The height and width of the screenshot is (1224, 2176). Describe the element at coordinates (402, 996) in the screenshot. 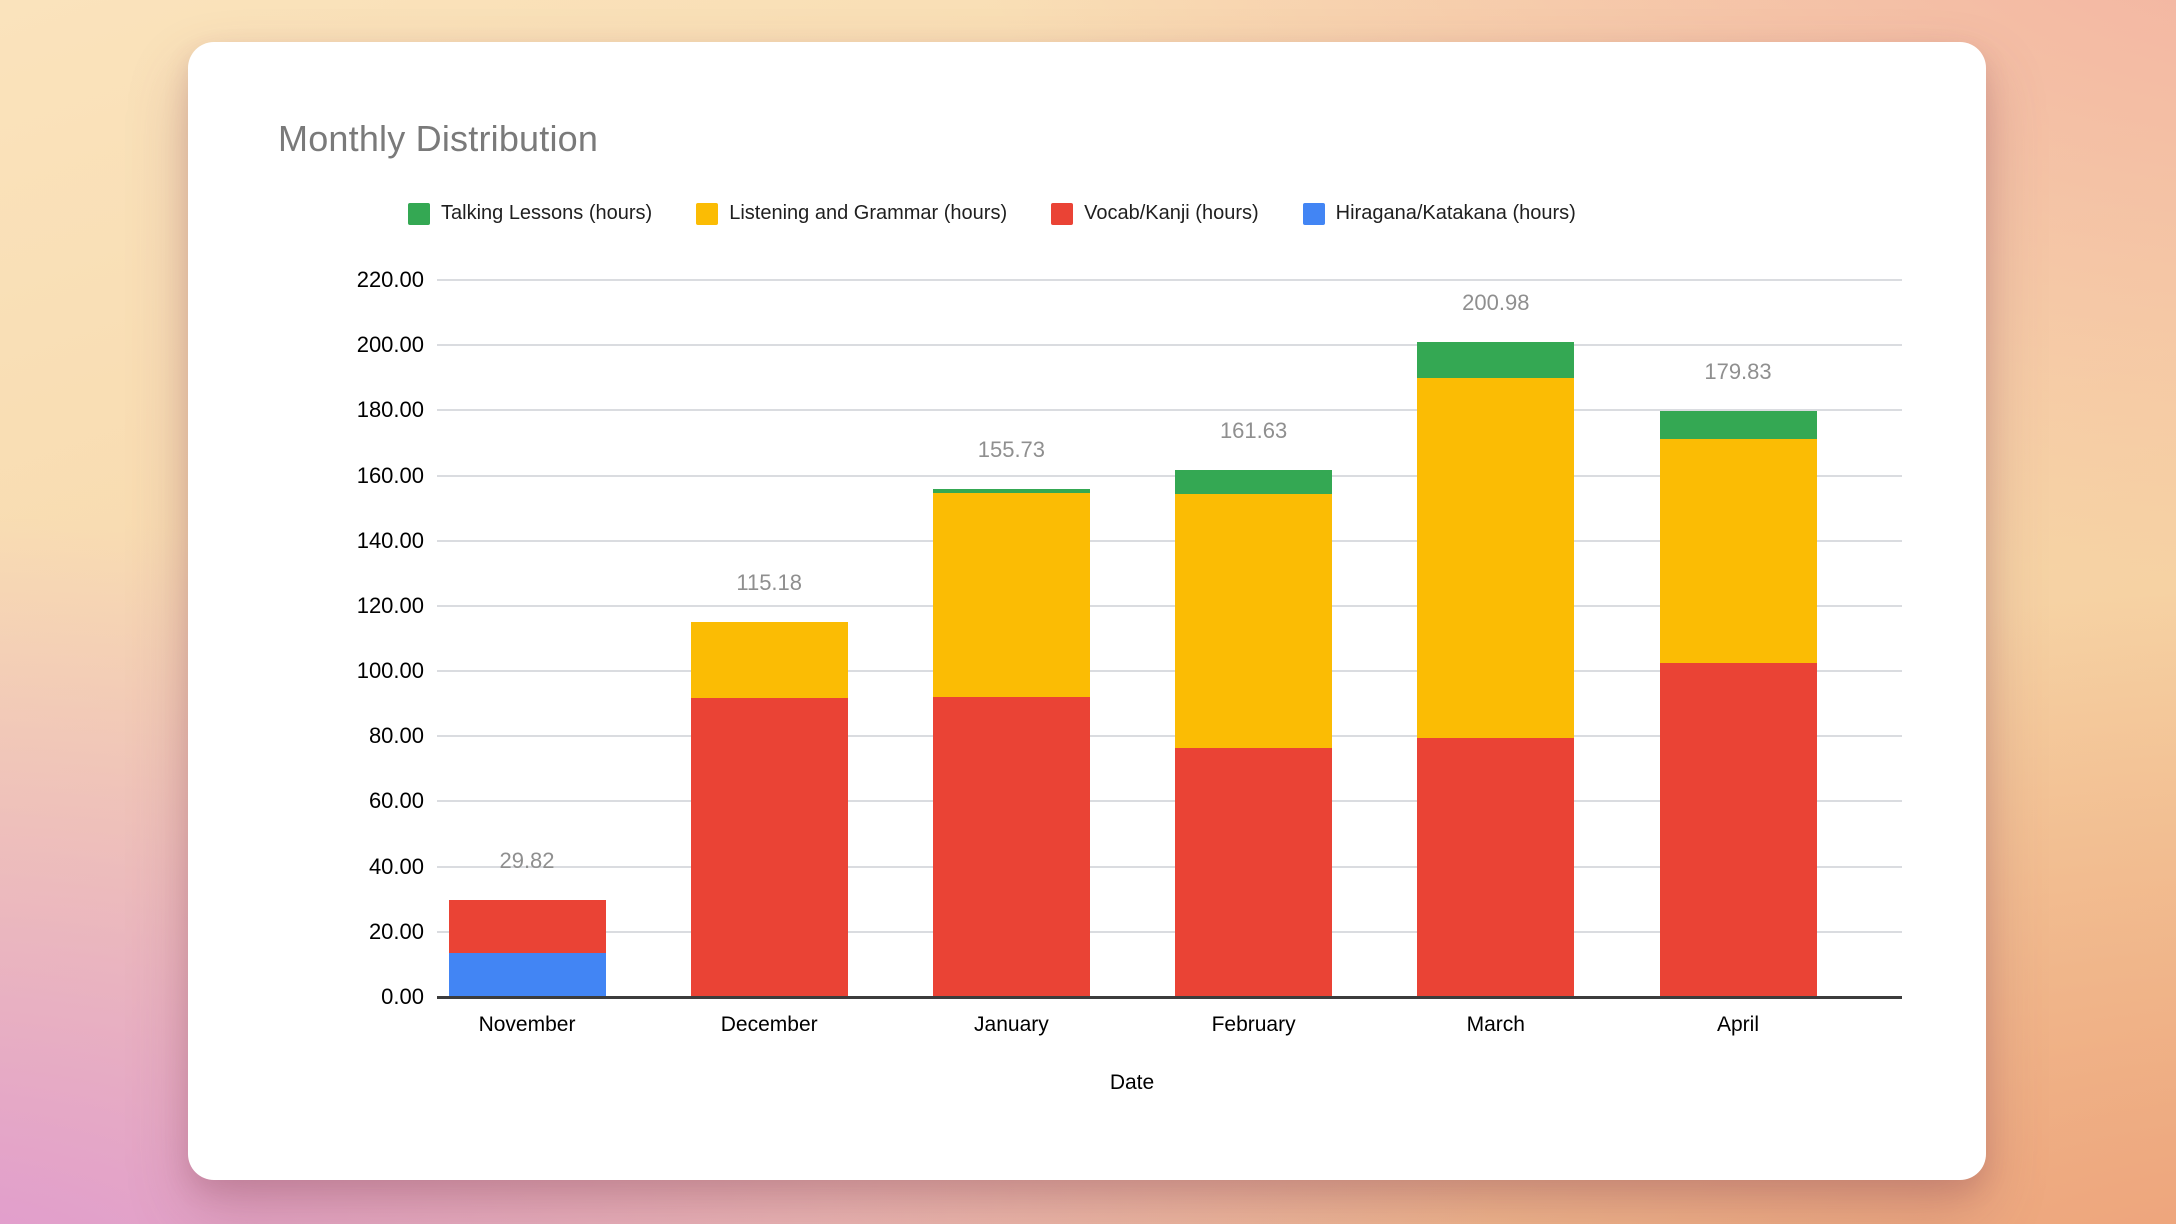

I see `y-axis-tick-label: 0.00` at that location.